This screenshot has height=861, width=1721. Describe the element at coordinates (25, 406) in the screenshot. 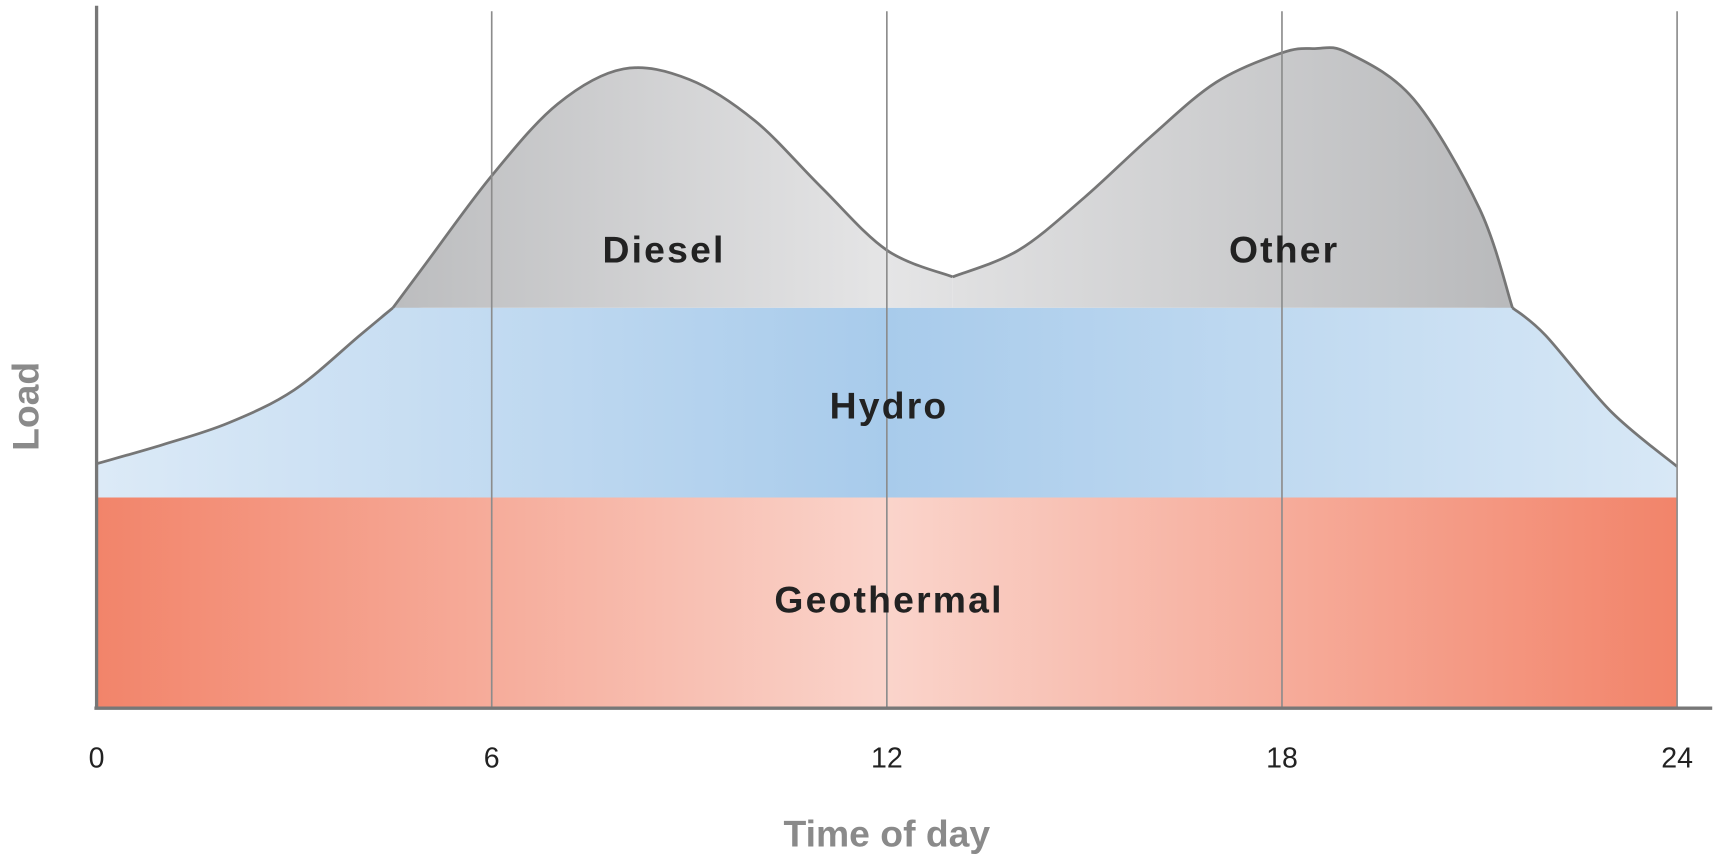

I see `y-axis-title: Load` at that location.